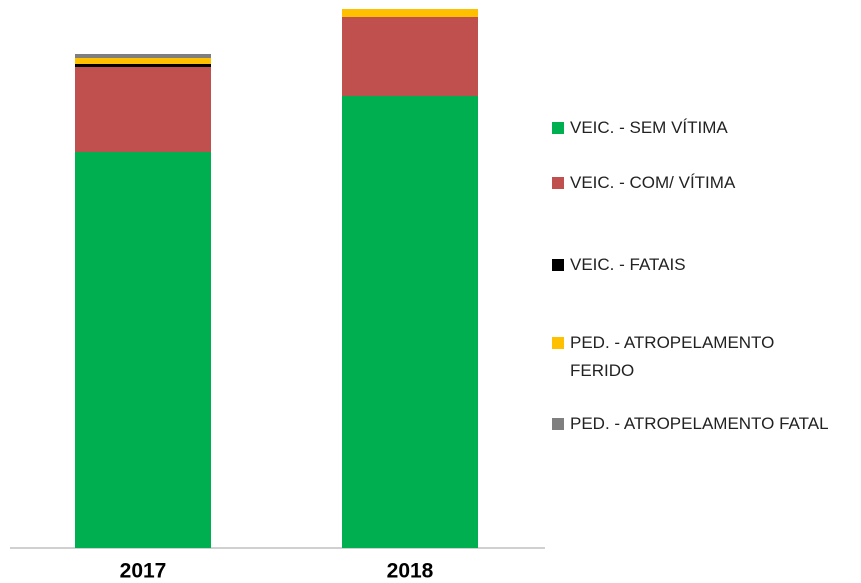  Describe the element at coordinates (143, 571) in the screenshot. I see `x-tick-label: 2017` at that location.